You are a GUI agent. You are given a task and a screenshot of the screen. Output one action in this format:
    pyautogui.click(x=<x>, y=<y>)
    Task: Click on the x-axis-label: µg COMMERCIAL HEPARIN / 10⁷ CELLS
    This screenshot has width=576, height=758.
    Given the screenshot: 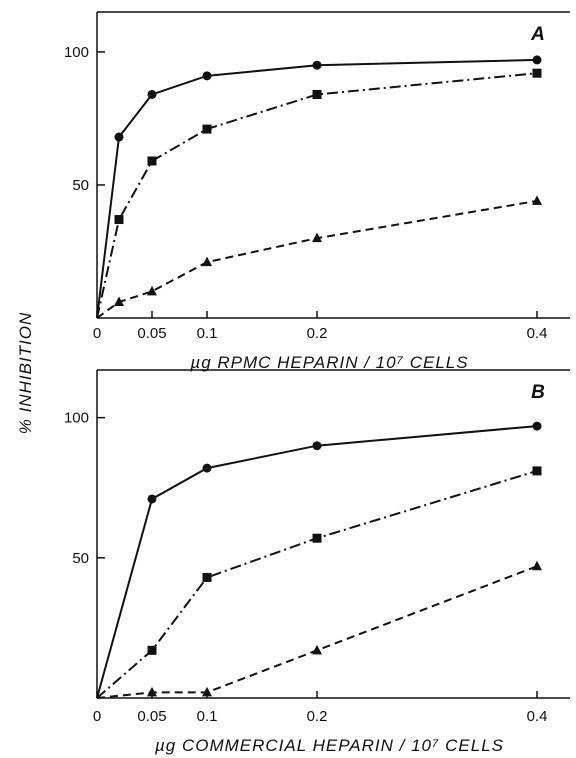 What is the action you would take?
    pyautogui.click(x=329, y=745)
    